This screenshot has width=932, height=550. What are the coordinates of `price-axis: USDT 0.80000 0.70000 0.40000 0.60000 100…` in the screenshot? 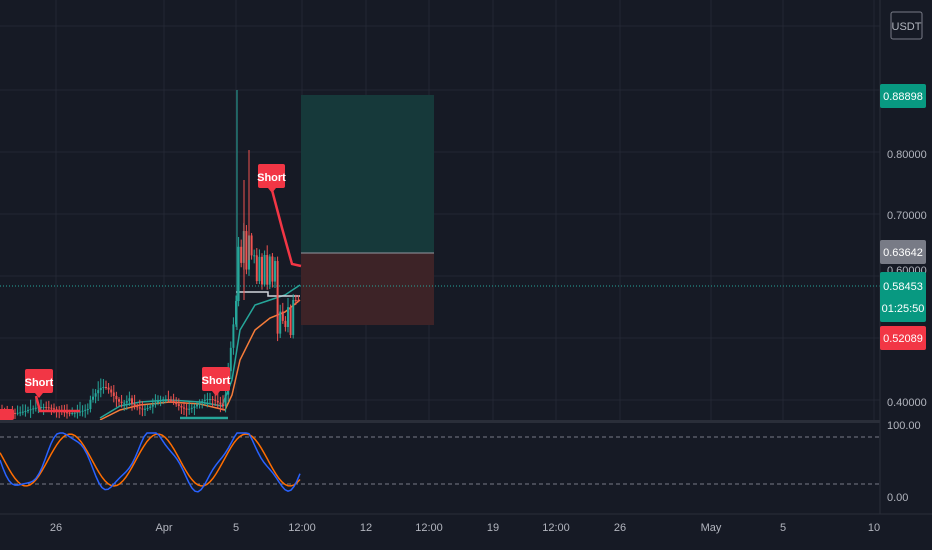 It's located at (905, 257).